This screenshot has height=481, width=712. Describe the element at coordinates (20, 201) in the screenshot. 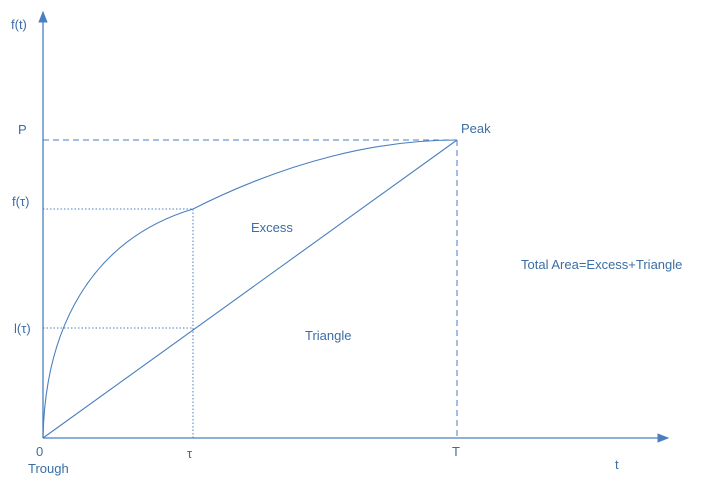

I see `tick-label-f-tau: f(τ)` at that location.